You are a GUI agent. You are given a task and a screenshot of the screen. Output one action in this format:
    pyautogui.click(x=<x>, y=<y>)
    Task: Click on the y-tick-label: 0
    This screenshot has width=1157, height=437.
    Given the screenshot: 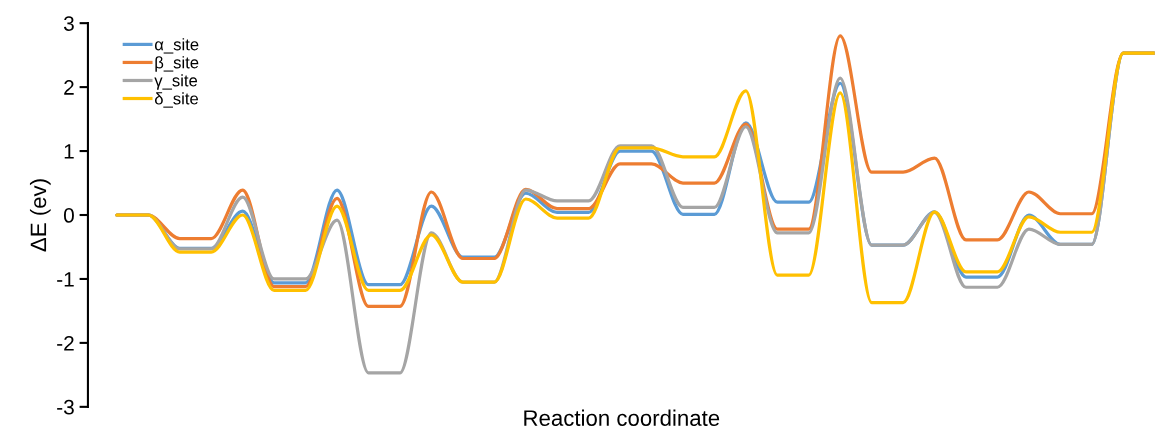 What is the action you would take?
    pyautogui.click(x=68, y=215)
    